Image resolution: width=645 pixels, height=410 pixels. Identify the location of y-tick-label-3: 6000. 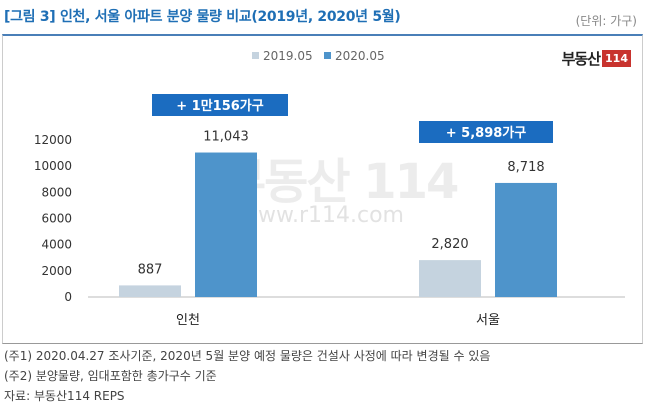
(56, 219).